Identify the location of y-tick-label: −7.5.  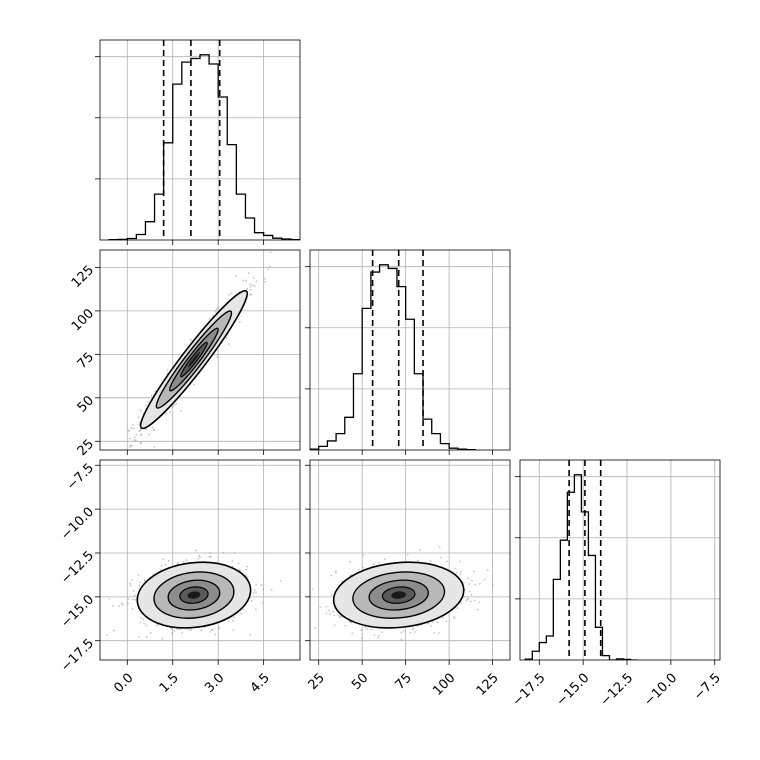
(80, 477).